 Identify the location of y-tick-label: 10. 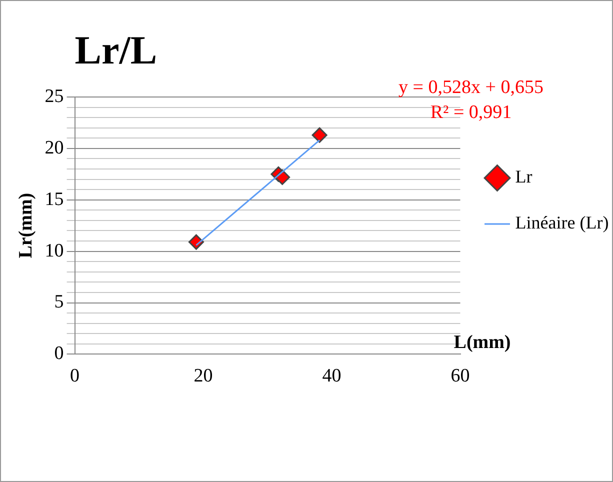
(54, 251).